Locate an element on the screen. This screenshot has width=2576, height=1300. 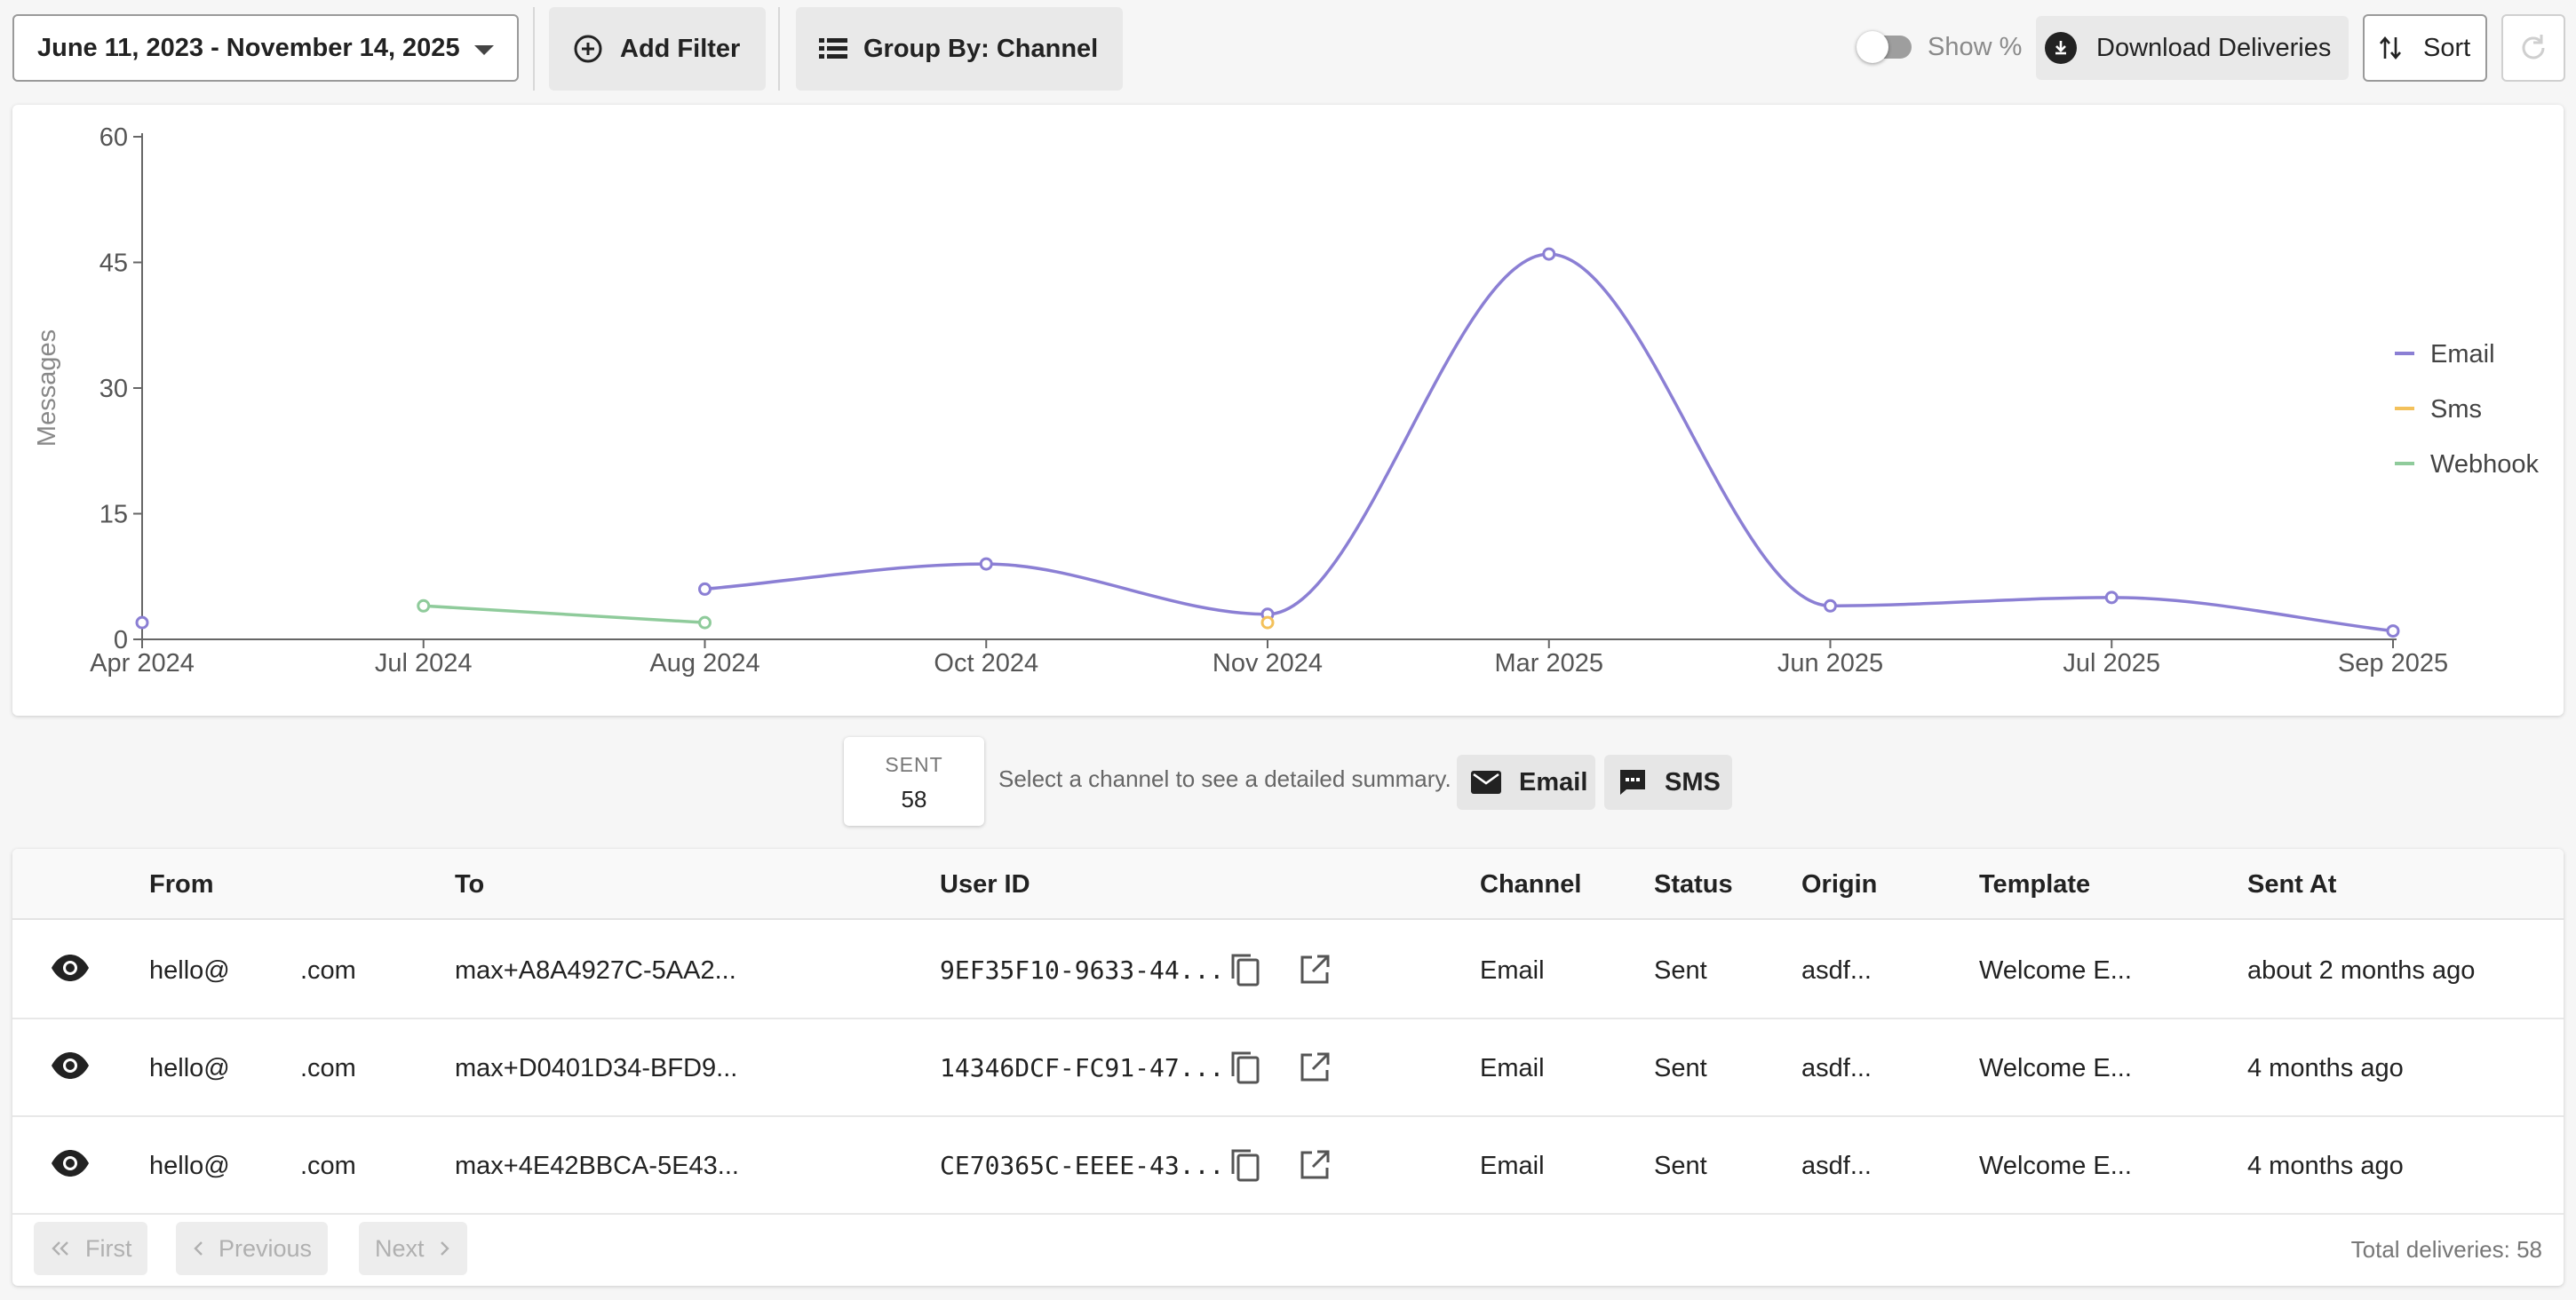
first-page-button: First is located at coordinates (91, 1248).